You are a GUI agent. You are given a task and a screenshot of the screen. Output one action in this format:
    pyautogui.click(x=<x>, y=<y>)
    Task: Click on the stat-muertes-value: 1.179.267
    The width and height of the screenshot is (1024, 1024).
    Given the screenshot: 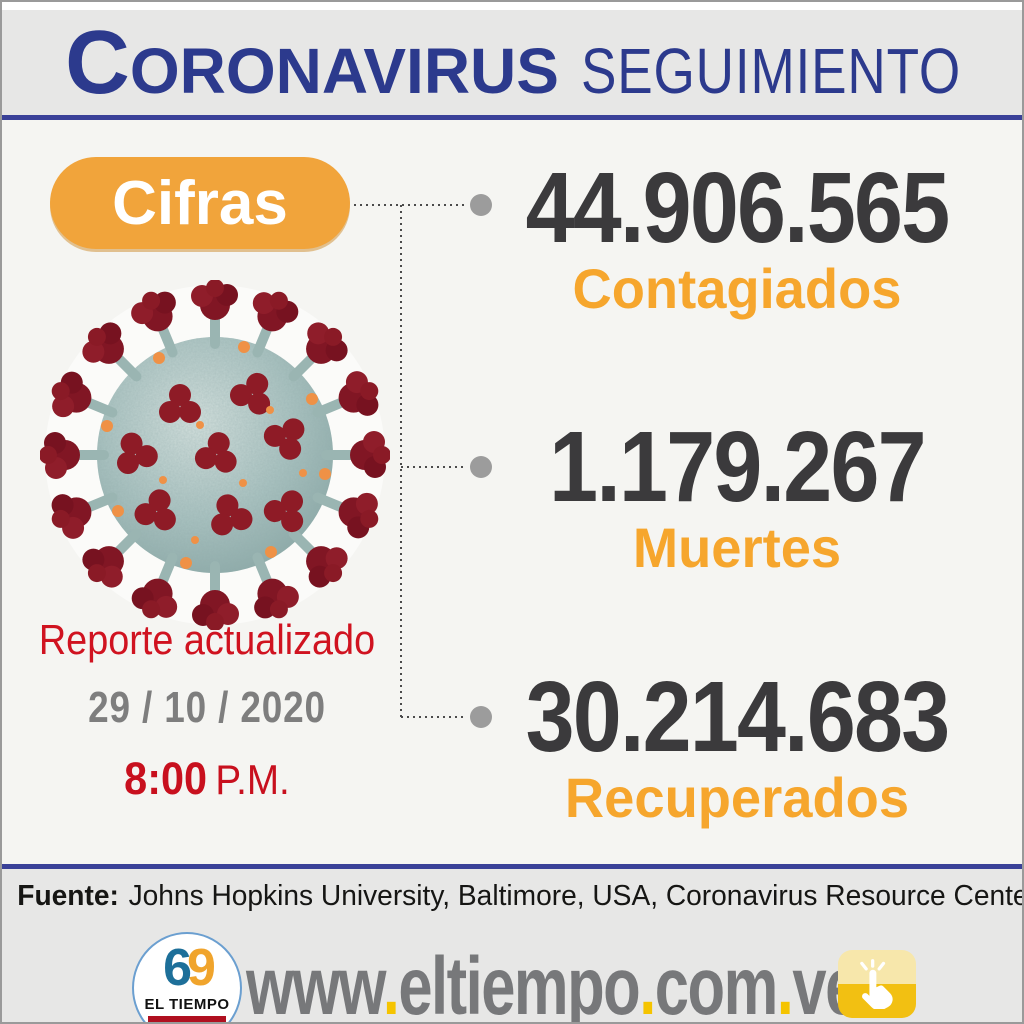 What is the action you would take?
    pyautogui.click(x=737, y=467)
    